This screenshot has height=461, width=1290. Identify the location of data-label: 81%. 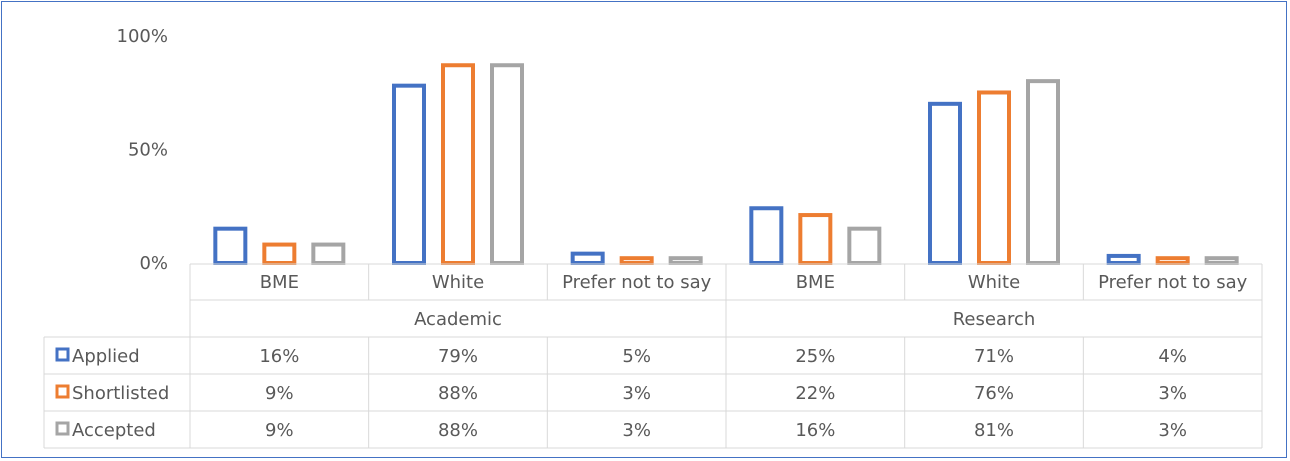
(994, 430).